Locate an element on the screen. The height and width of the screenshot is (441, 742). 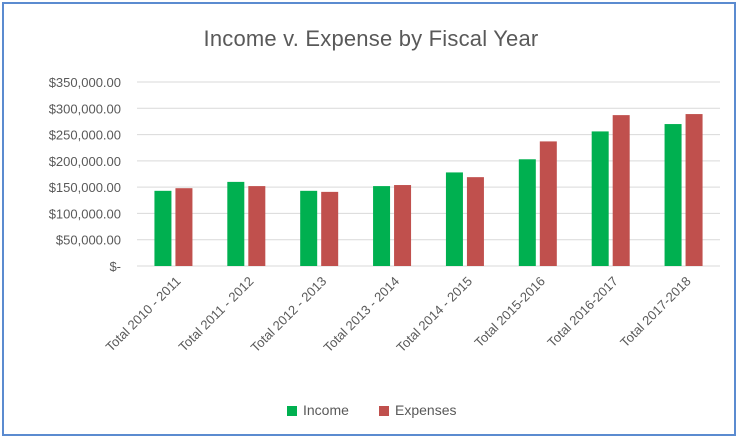
legend-label-income: Income is located at coordinates (326, 410).